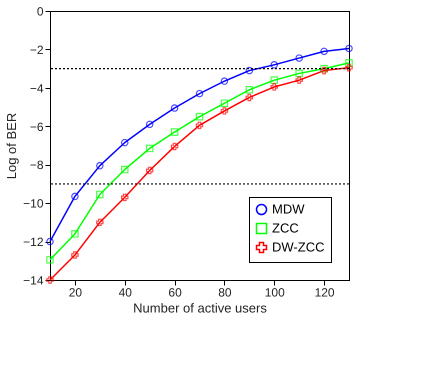  What do you see at coordinates (289, 209) in the screenshot?
I see `legend-label: MDW` at bounding box center [289, 209].